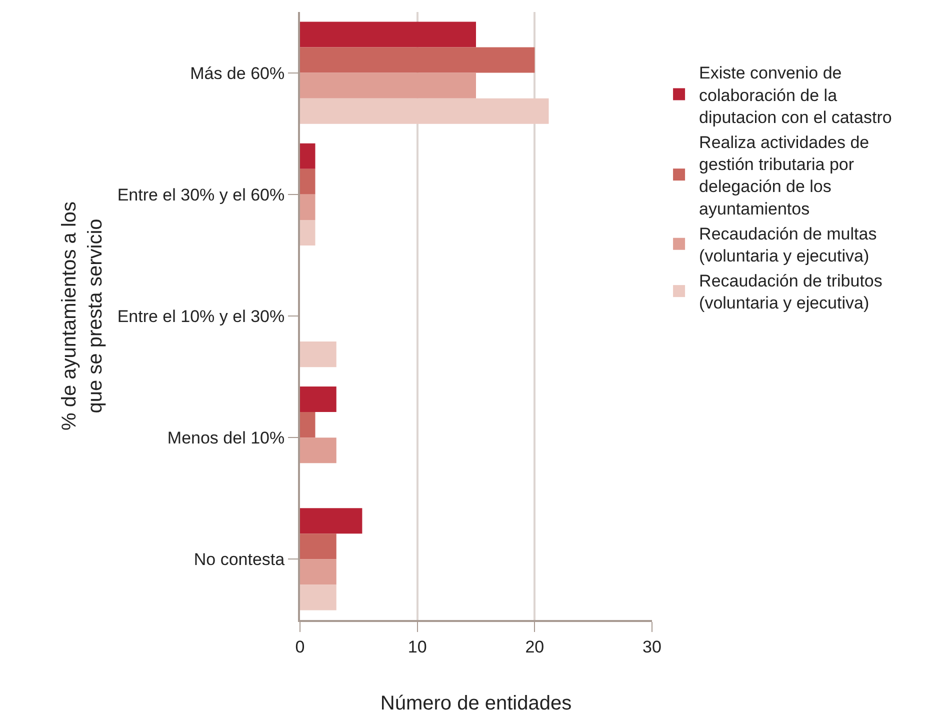  Describe the element at coordinates (82, 316) in the screenshot. I see `y-axis-title: % de ayuntamientos a los que se presta servicio` at that location.